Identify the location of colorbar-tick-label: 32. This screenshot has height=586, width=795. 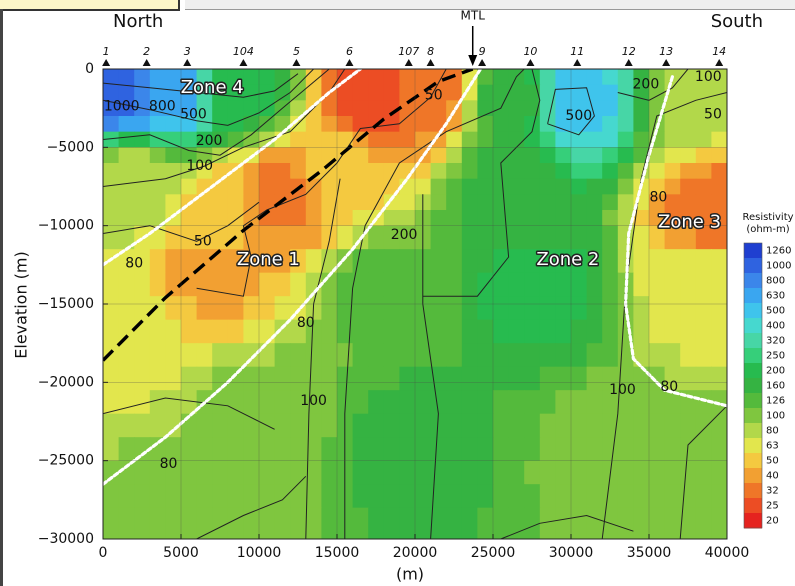
(772, 491).